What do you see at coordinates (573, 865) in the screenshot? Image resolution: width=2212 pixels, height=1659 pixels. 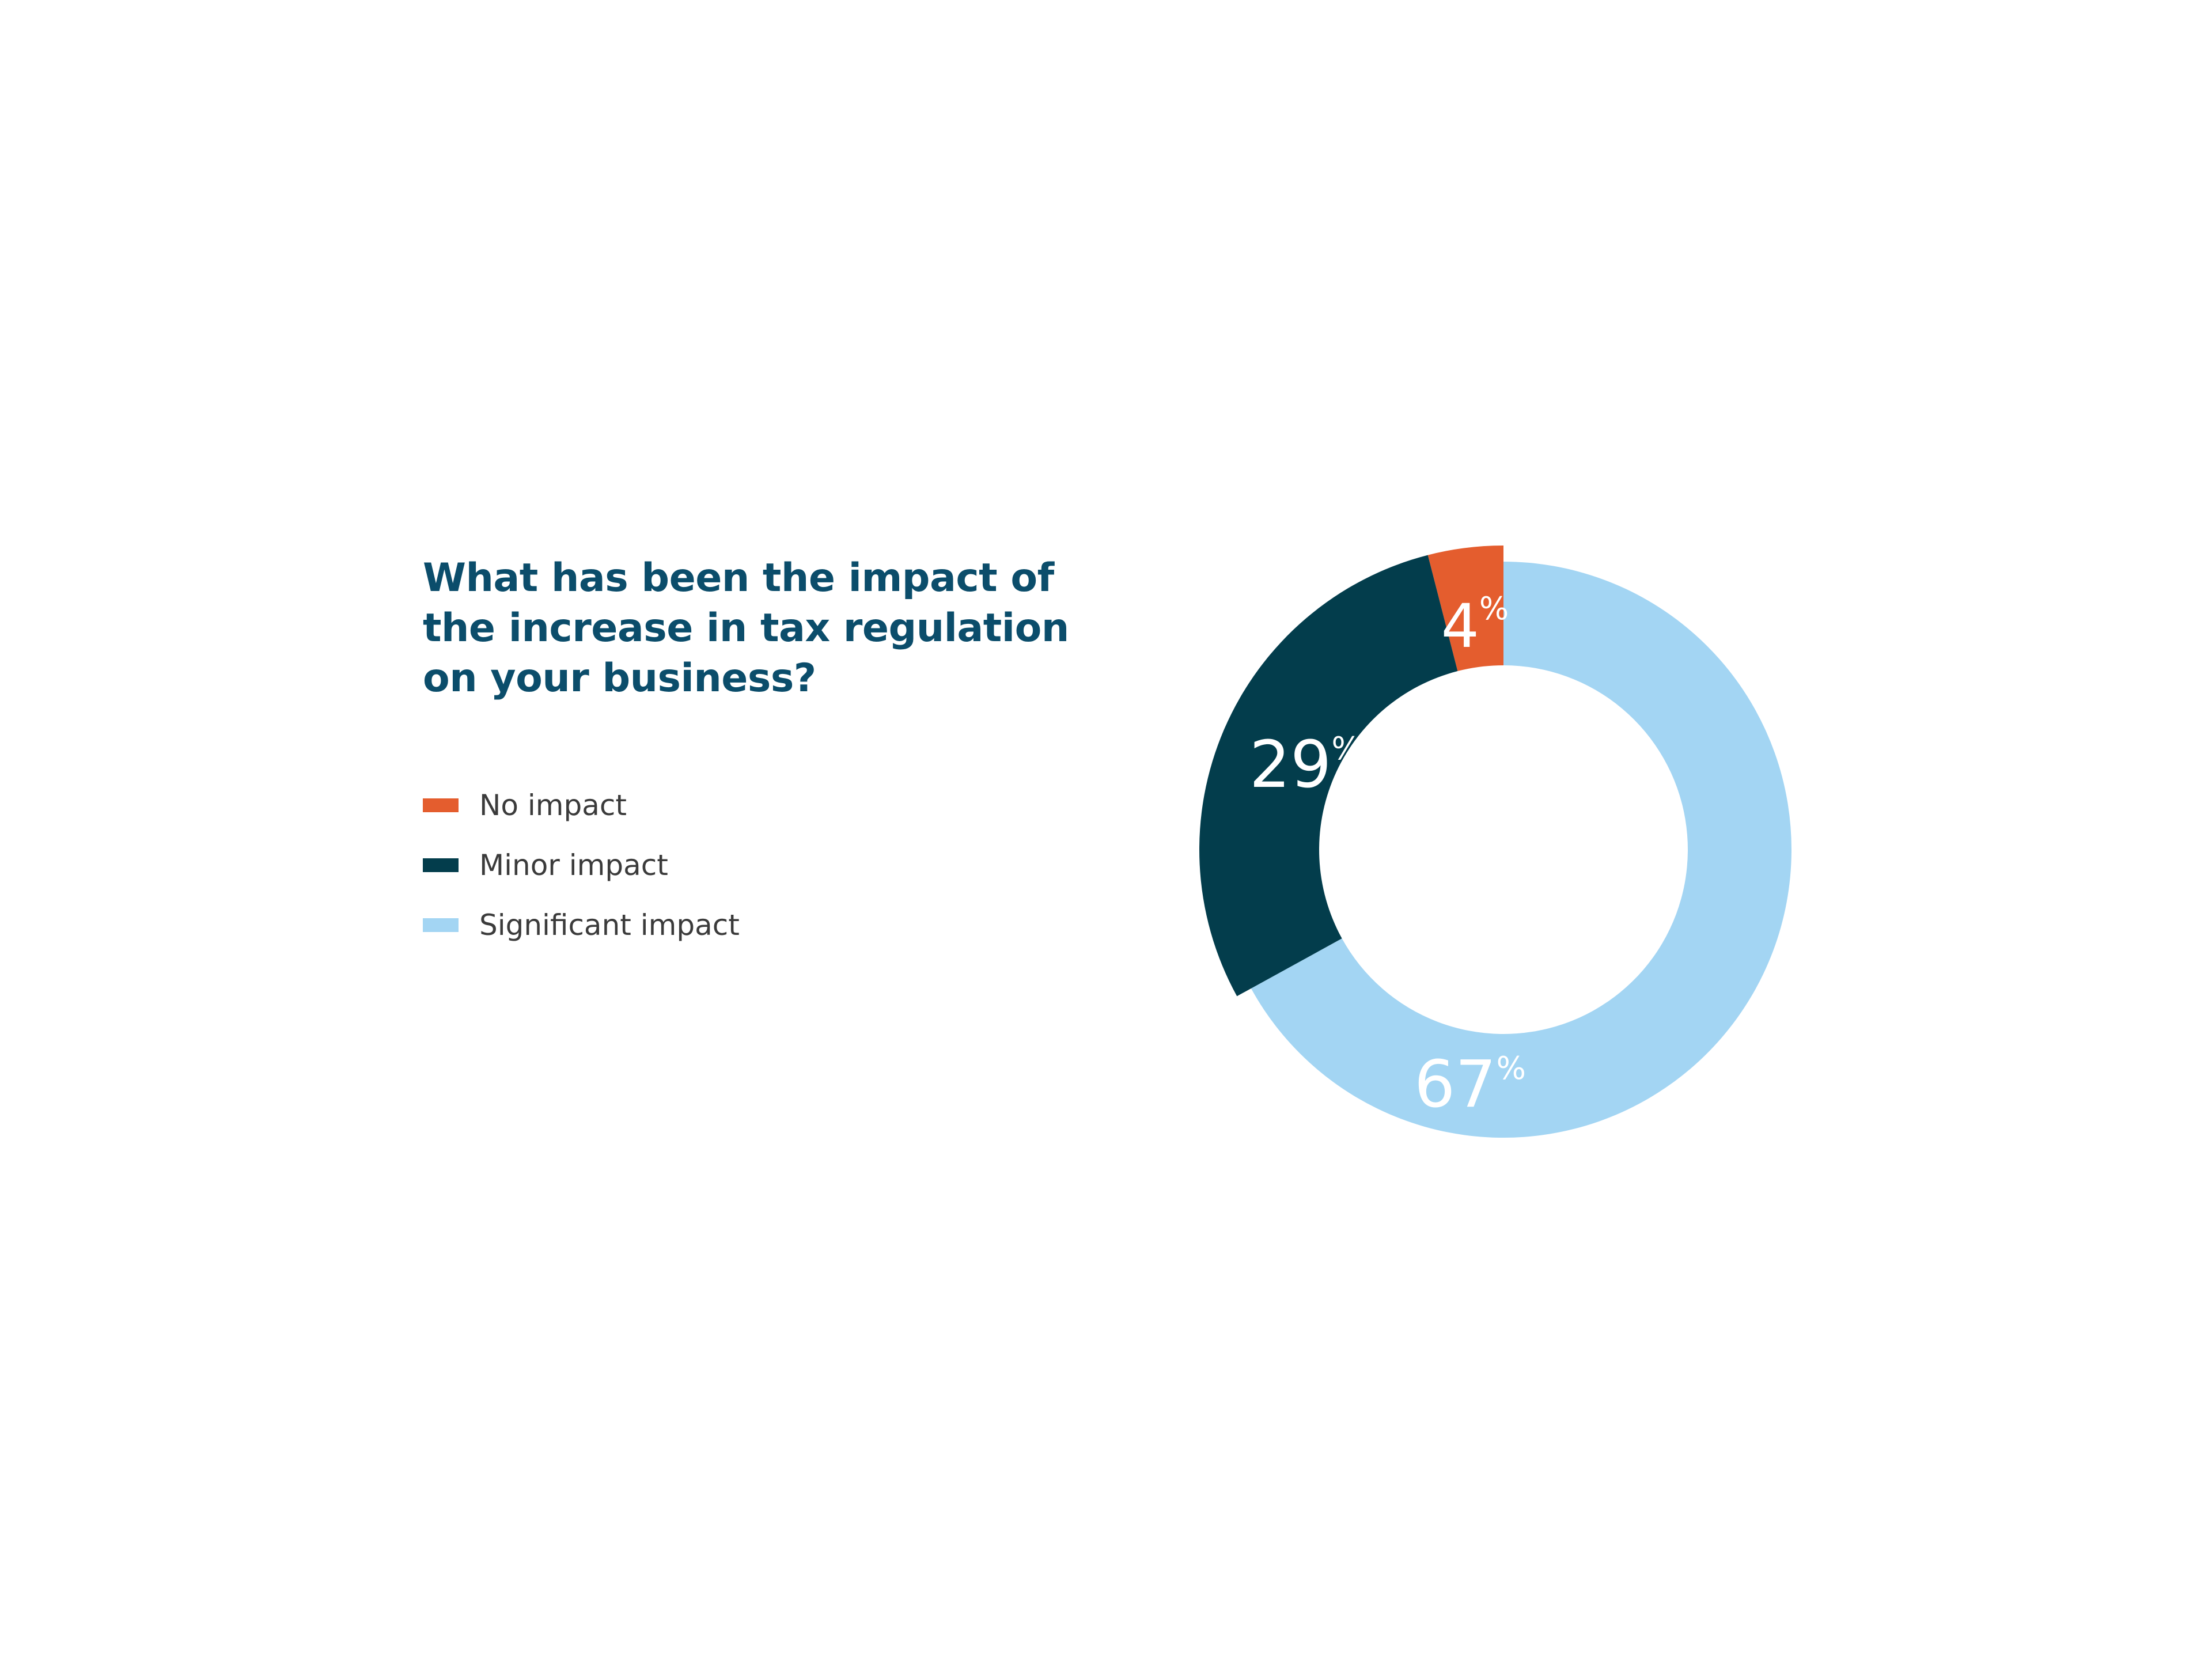 I see `legend-label: Minor impact` at bounding box center [573, 865].